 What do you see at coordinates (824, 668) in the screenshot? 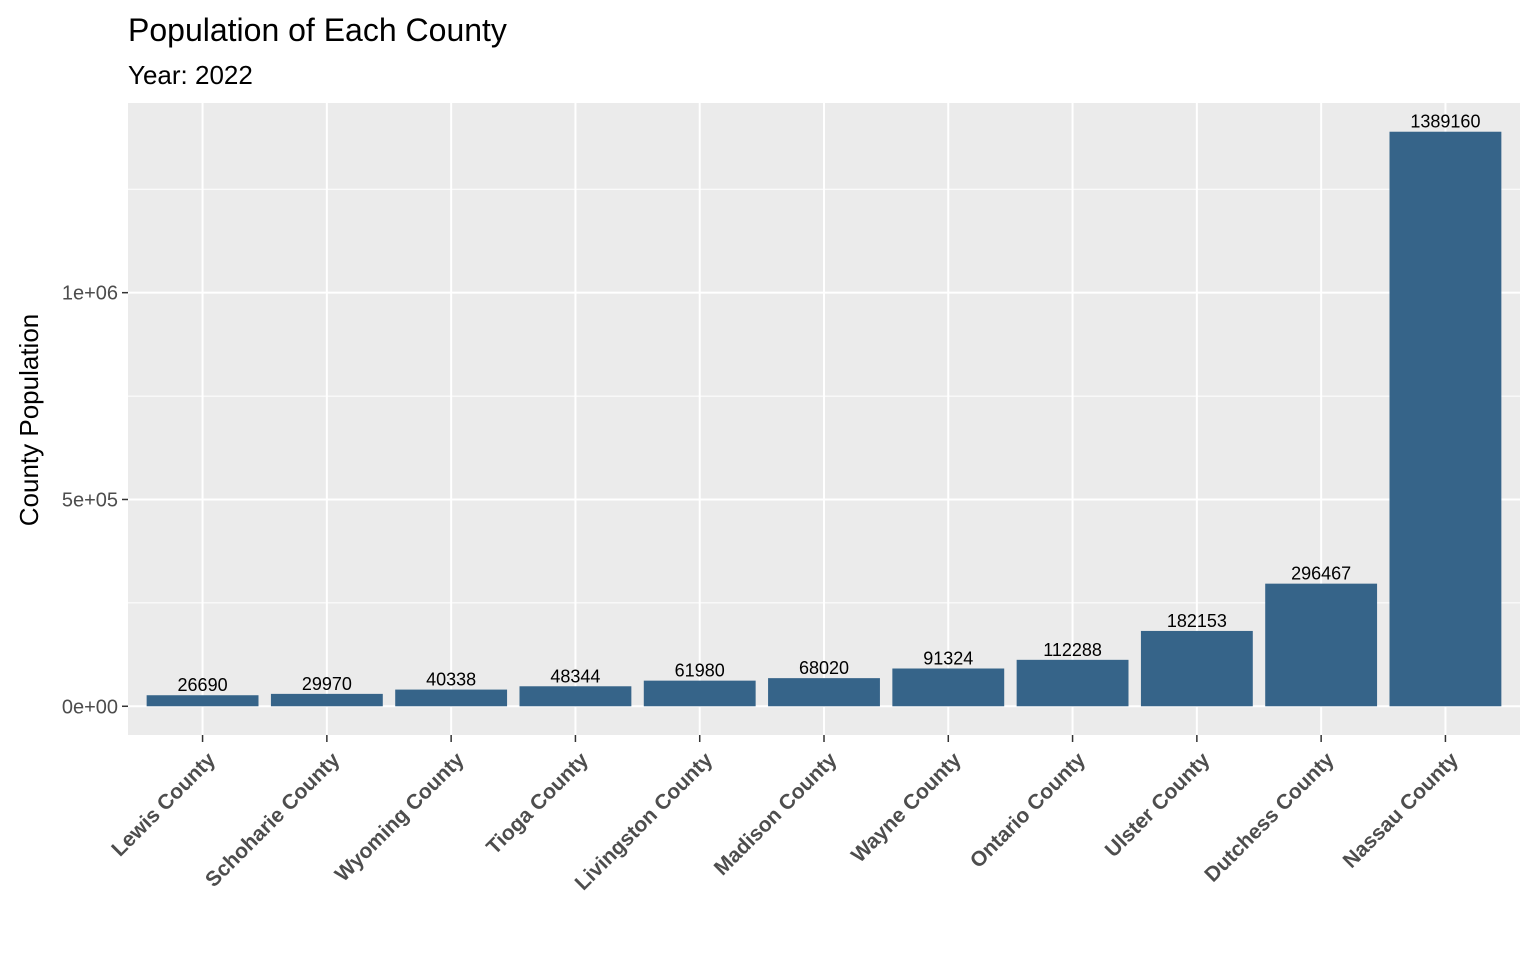
I see `bar-value-label: 68020` at bounding box center [824, 668].